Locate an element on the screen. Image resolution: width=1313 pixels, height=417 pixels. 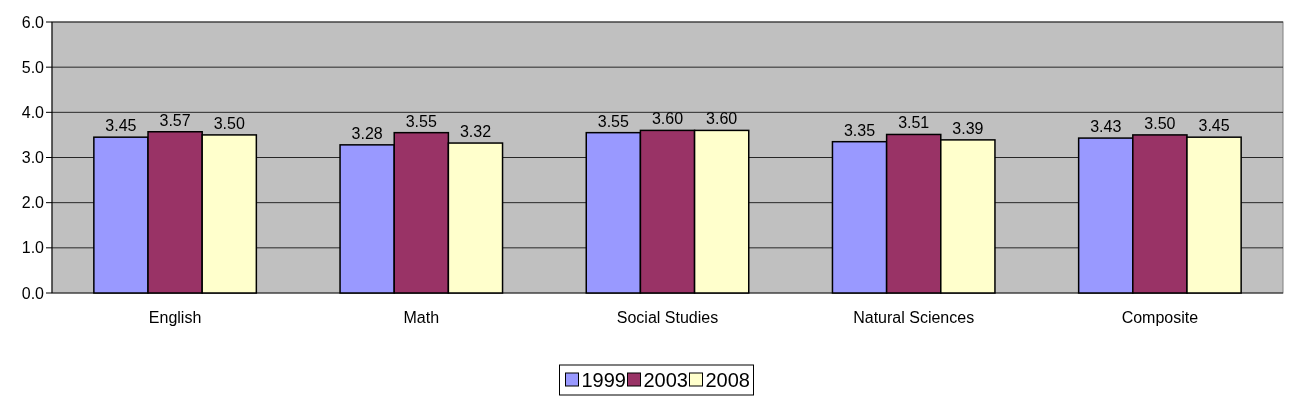
x-tick-label: Math is located at coordinates (421, 317).